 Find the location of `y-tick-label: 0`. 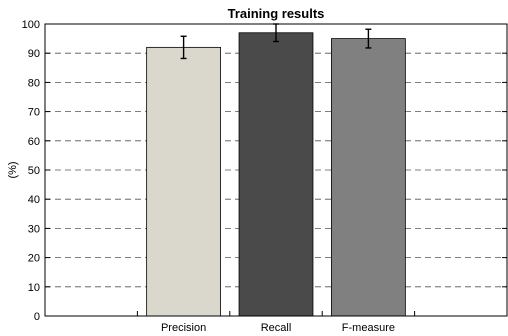

y-tick-label: 0 is located at coordinates (37, 317).